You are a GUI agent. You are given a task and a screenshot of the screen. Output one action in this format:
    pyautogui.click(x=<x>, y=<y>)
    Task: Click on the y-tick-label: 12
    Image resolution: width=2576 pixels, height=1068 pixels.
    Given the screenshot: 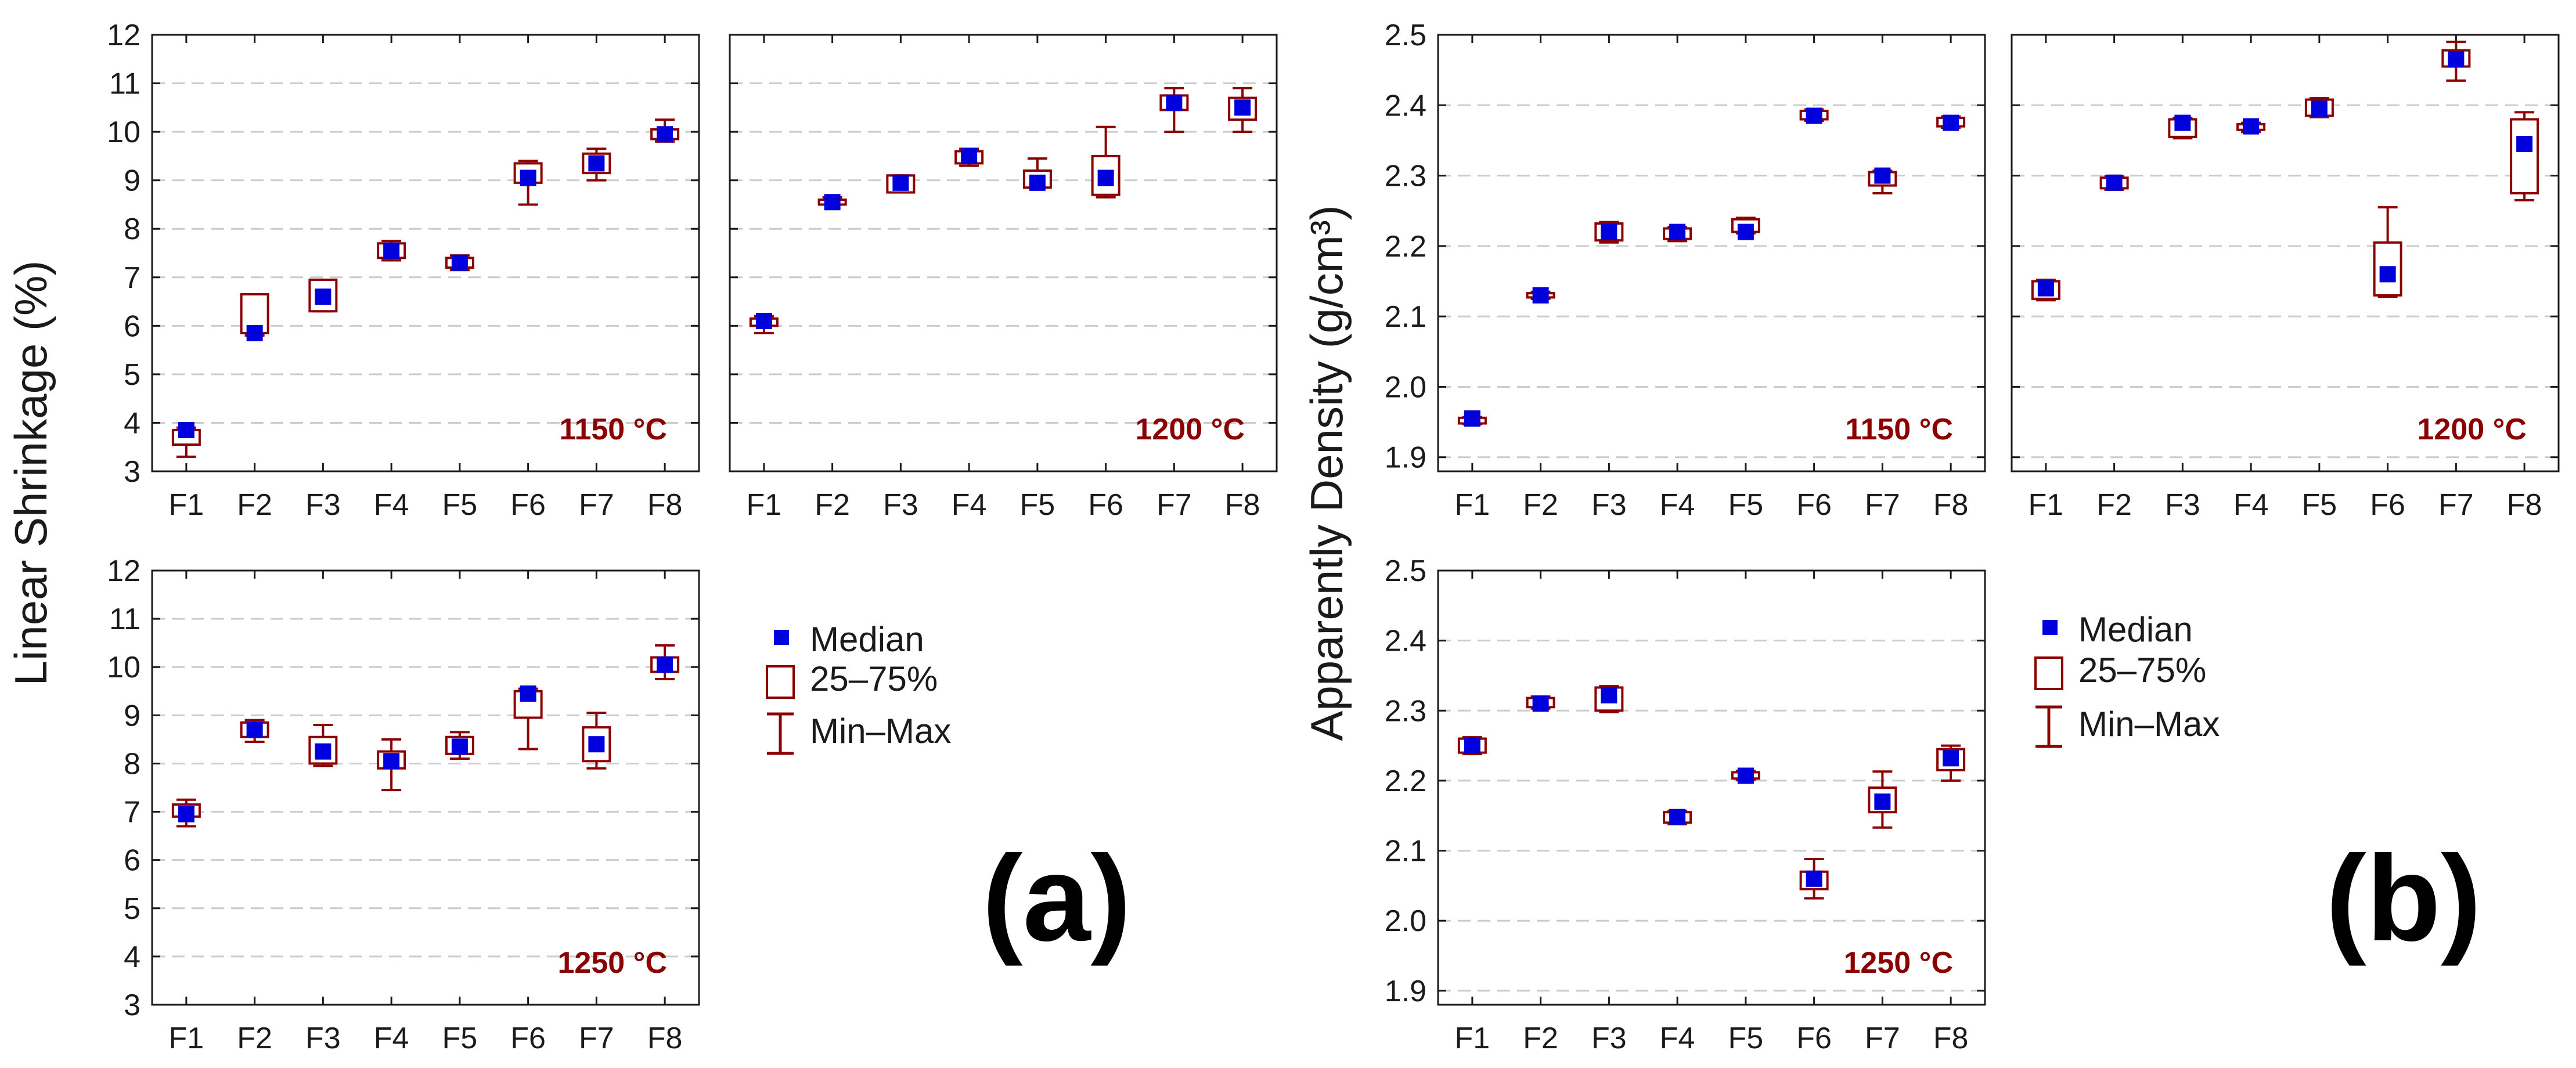 What is the action you would take?
    pyautogui.click(x=123, y=571)
    